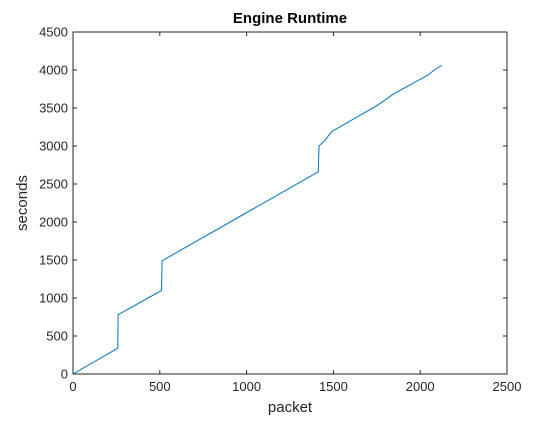 The height and width of the screenshot is (425, 560). I want to click on x-tick-label: 0, so click(72, 386).